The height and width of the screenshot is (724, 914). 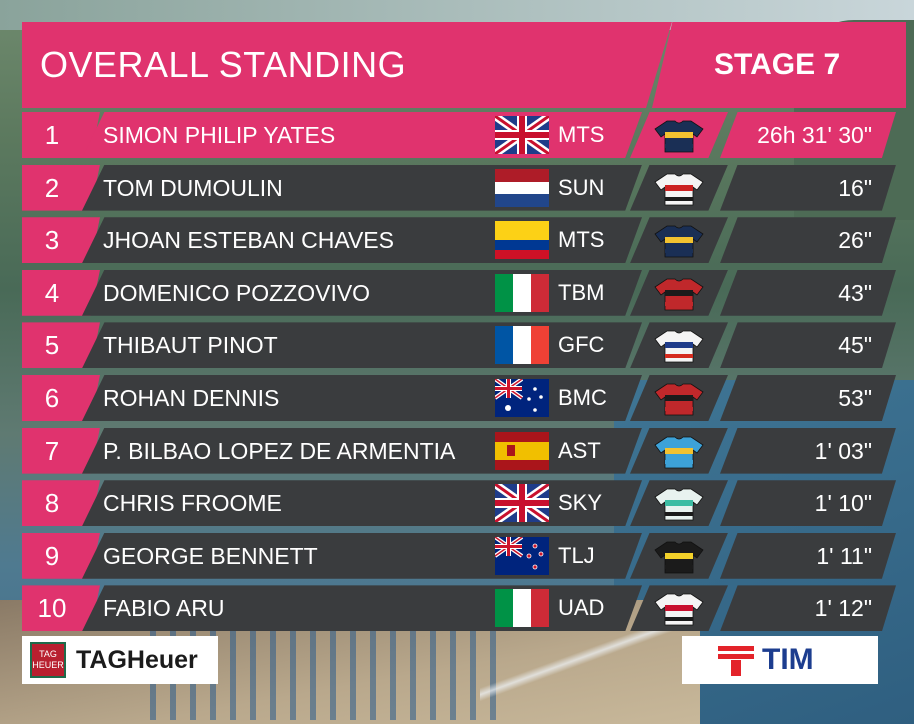 What do you see at coordinates (579, 450) in the screenshot?
I see `team-code: AST` at bounding box center [579, 450].